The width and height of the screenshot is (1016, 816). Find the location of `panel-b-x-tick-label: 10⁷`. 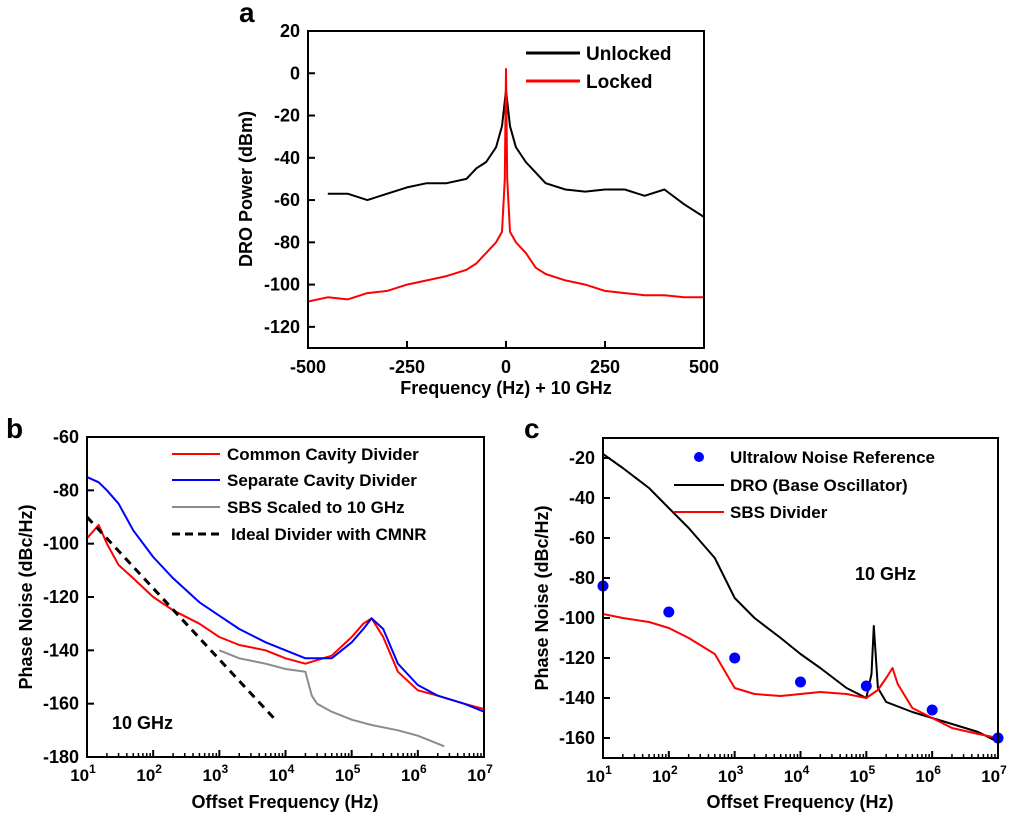

panel-b-x-tick-label: 10⁷ is located at coordinates (480, 773).